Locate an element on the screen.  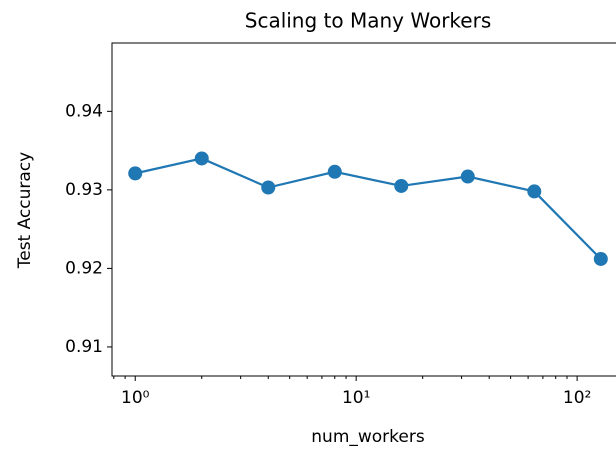
y-tick-label: 0.91 is located at coordinates (84, 347).